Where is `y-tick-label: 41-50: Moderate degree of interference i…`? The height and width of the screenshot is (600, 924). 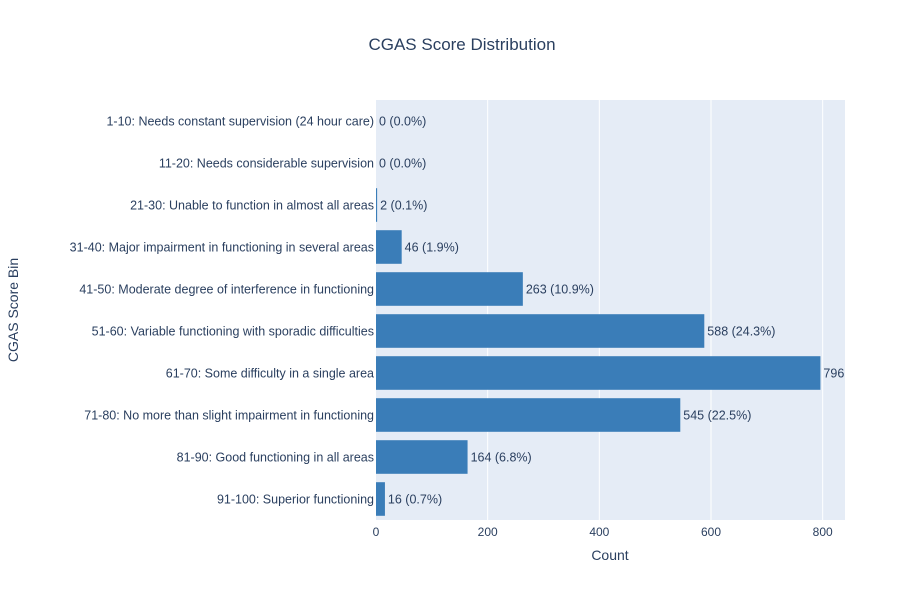
y-tick-label: 41-50: Moderate degree of interference i… is located at coordinates (226, 290).